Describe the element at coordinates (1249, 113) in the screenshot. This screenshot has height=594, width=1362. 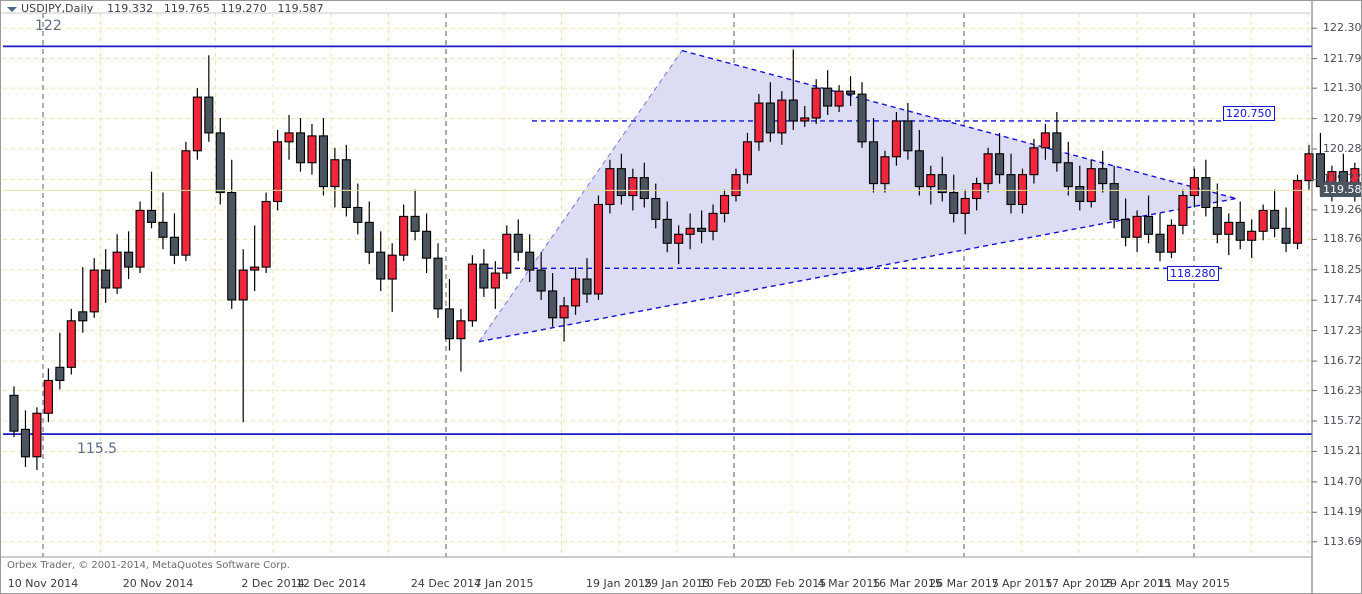
I see `price-tag-resistance: 120.750` at that location.